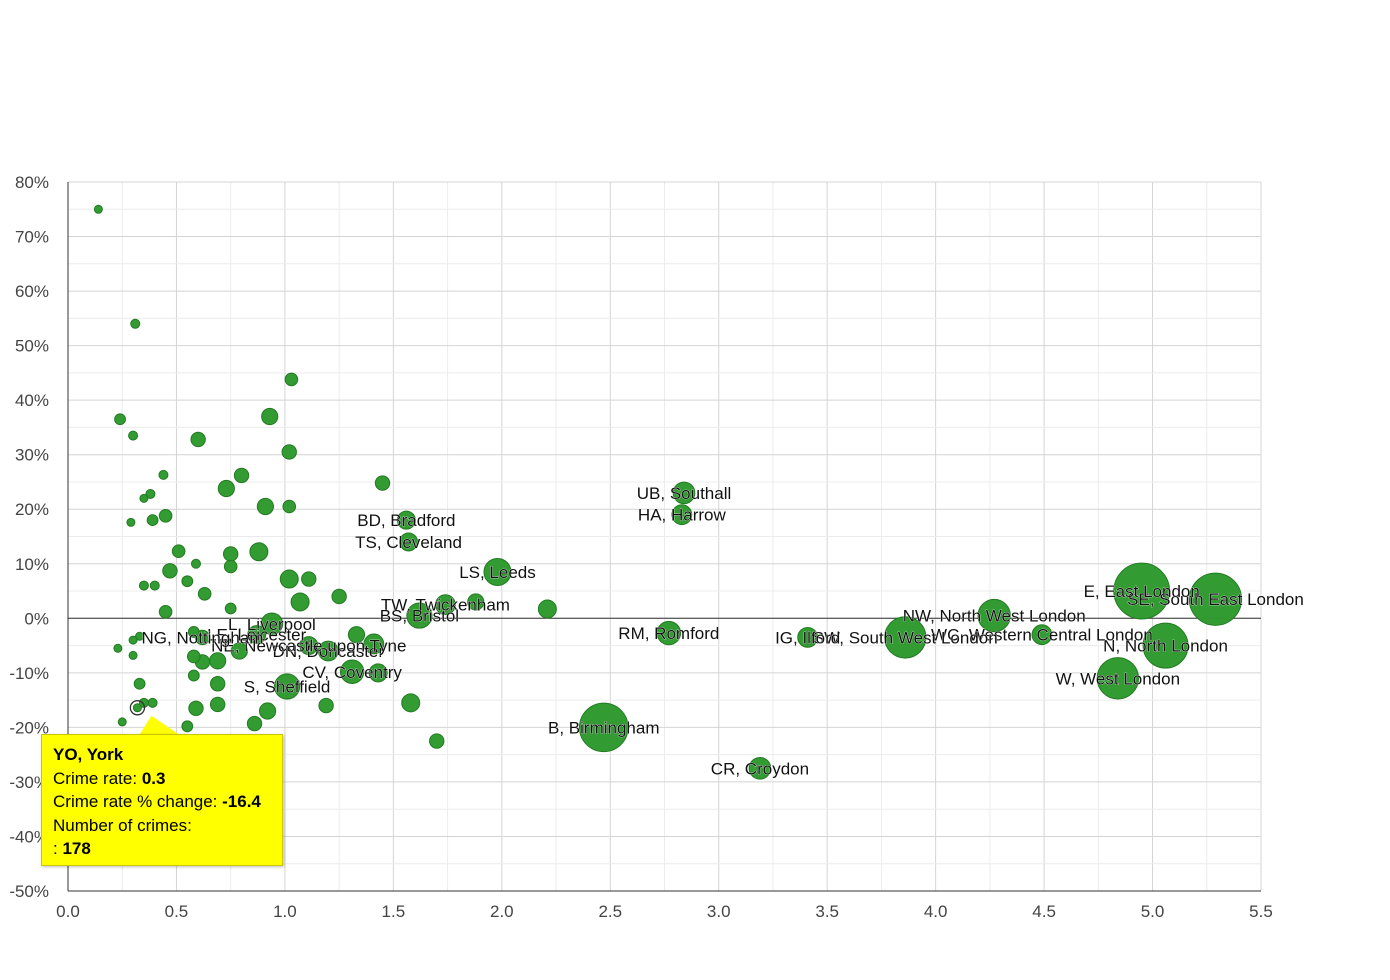 Image resolution: width=1390 pixels, height=980 pixels. What do you see at coordinates (32, 455) in the screenshot?
I see `y-tick-label: 30%` at bounding box center [32, 455].